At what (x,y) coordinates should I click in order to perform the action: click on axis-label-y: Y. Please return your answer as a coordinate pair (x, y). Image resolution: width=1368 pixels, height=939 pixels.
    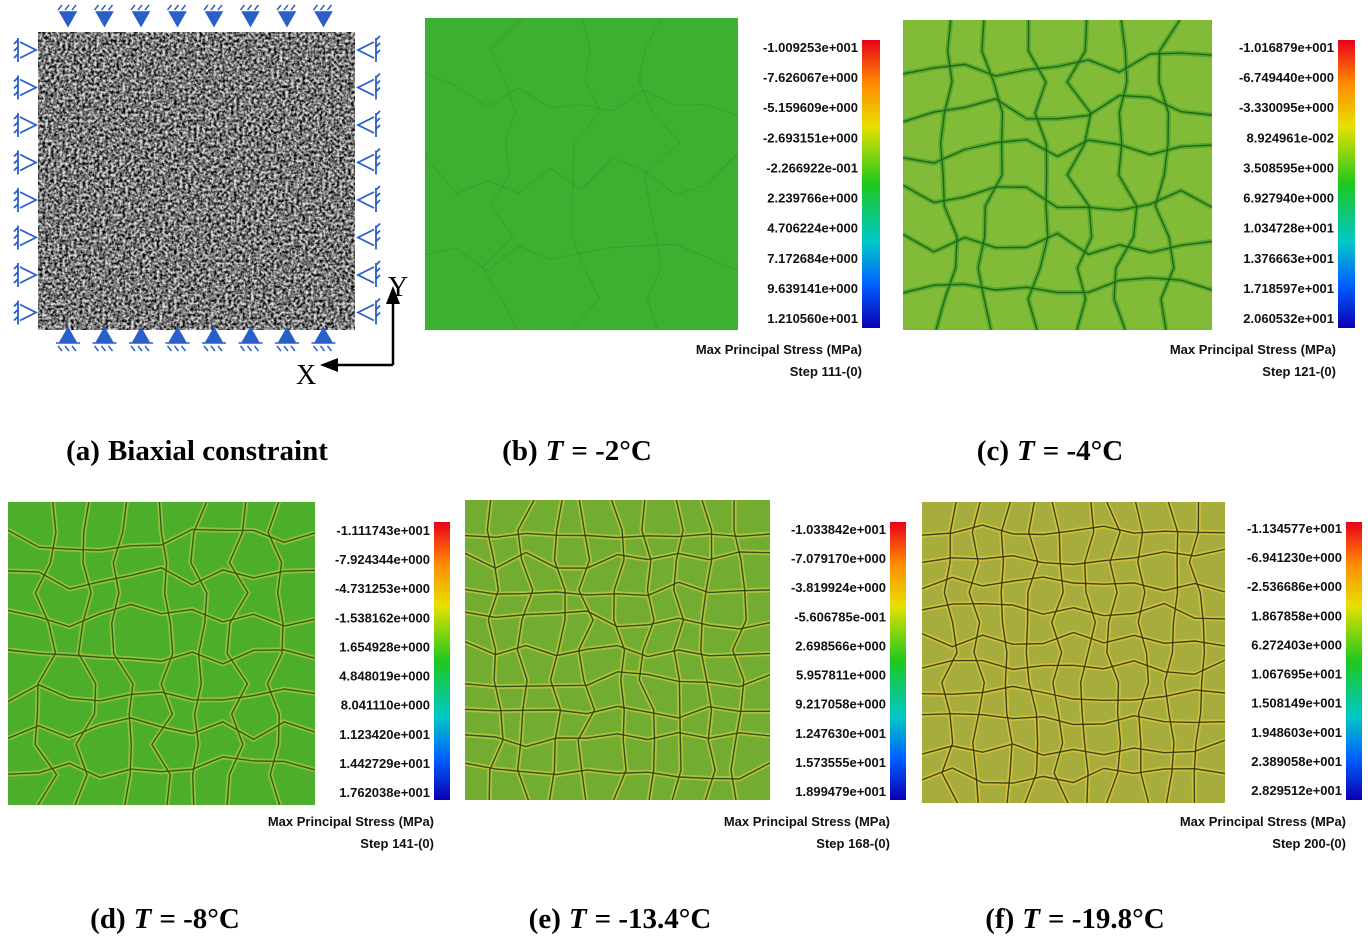
    Looking at the image, I should click on (398, 287).